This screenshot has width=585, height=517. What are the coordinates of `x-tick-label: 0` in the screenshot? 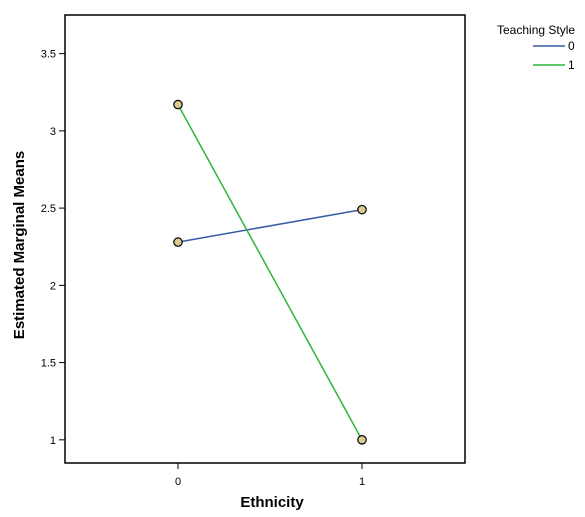 It's located at (178, 482).